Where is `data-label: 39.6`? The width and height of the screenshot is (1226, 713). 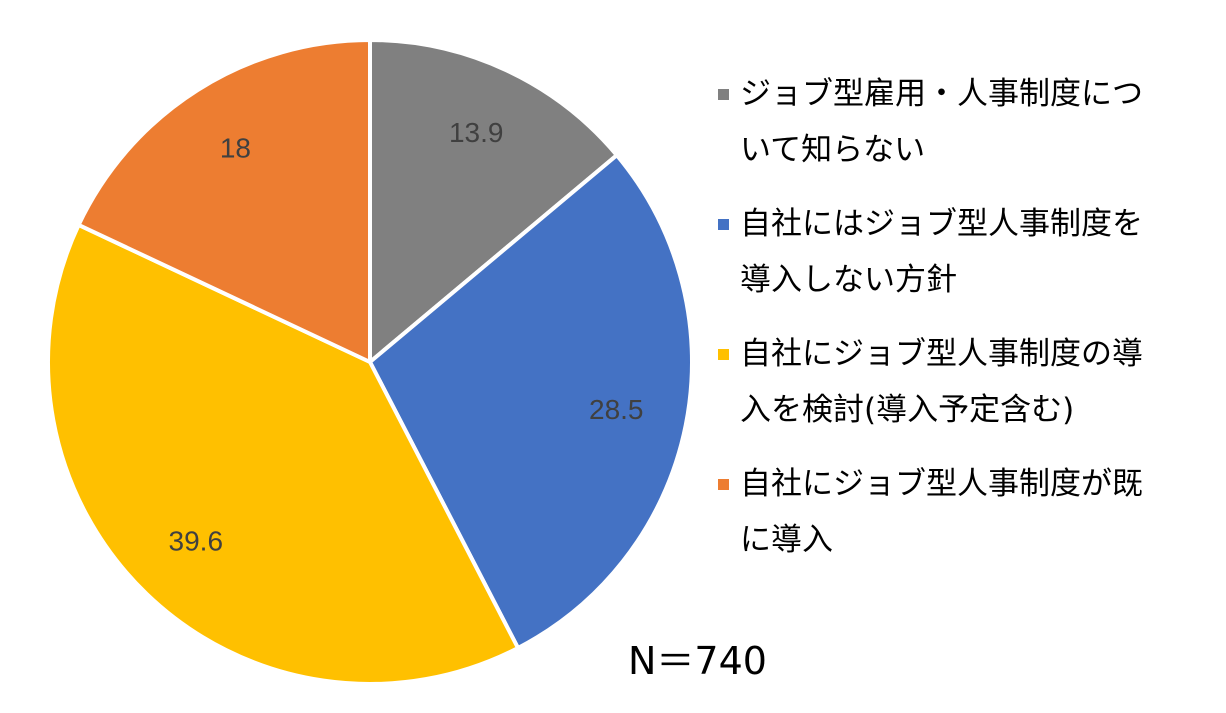
data-label: 39.6 is located at coordinates (196, 540).